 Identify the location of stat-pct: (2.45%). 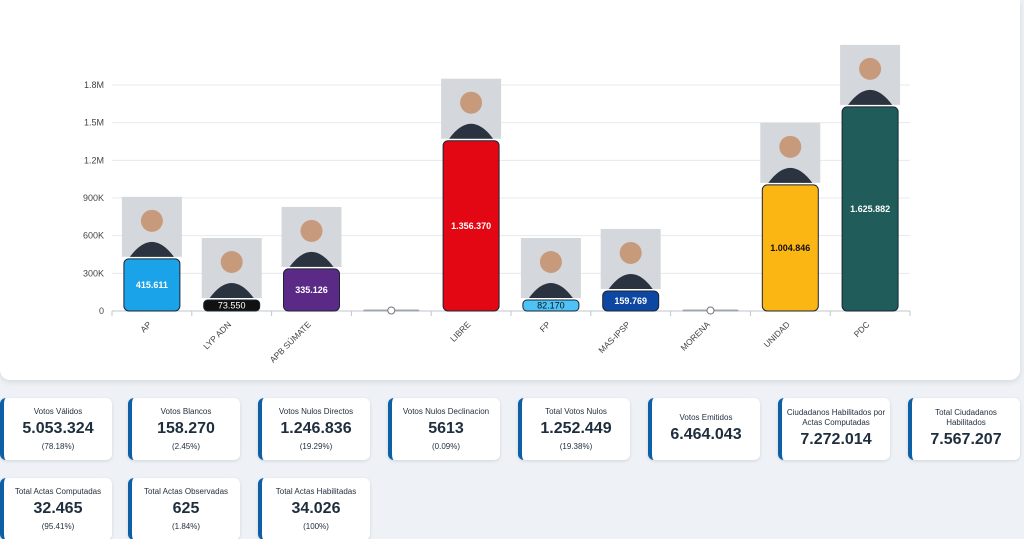
(185, 446).